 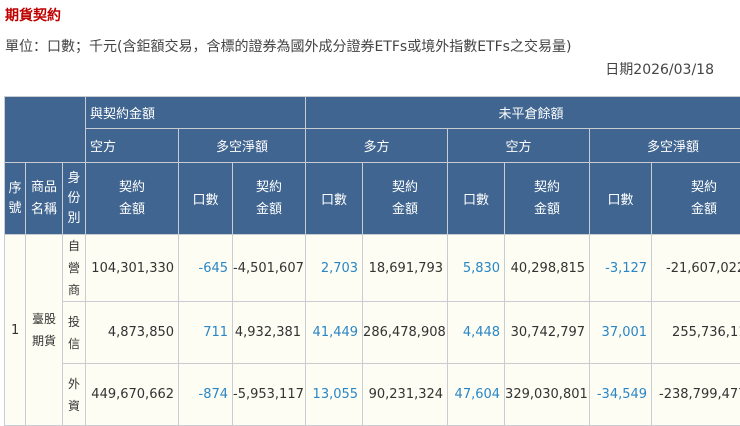 What do you see at coordinates (206, 268) in the screenshot?
I see `trade-net-volume-link: -645` at bounding box center [206, 268].